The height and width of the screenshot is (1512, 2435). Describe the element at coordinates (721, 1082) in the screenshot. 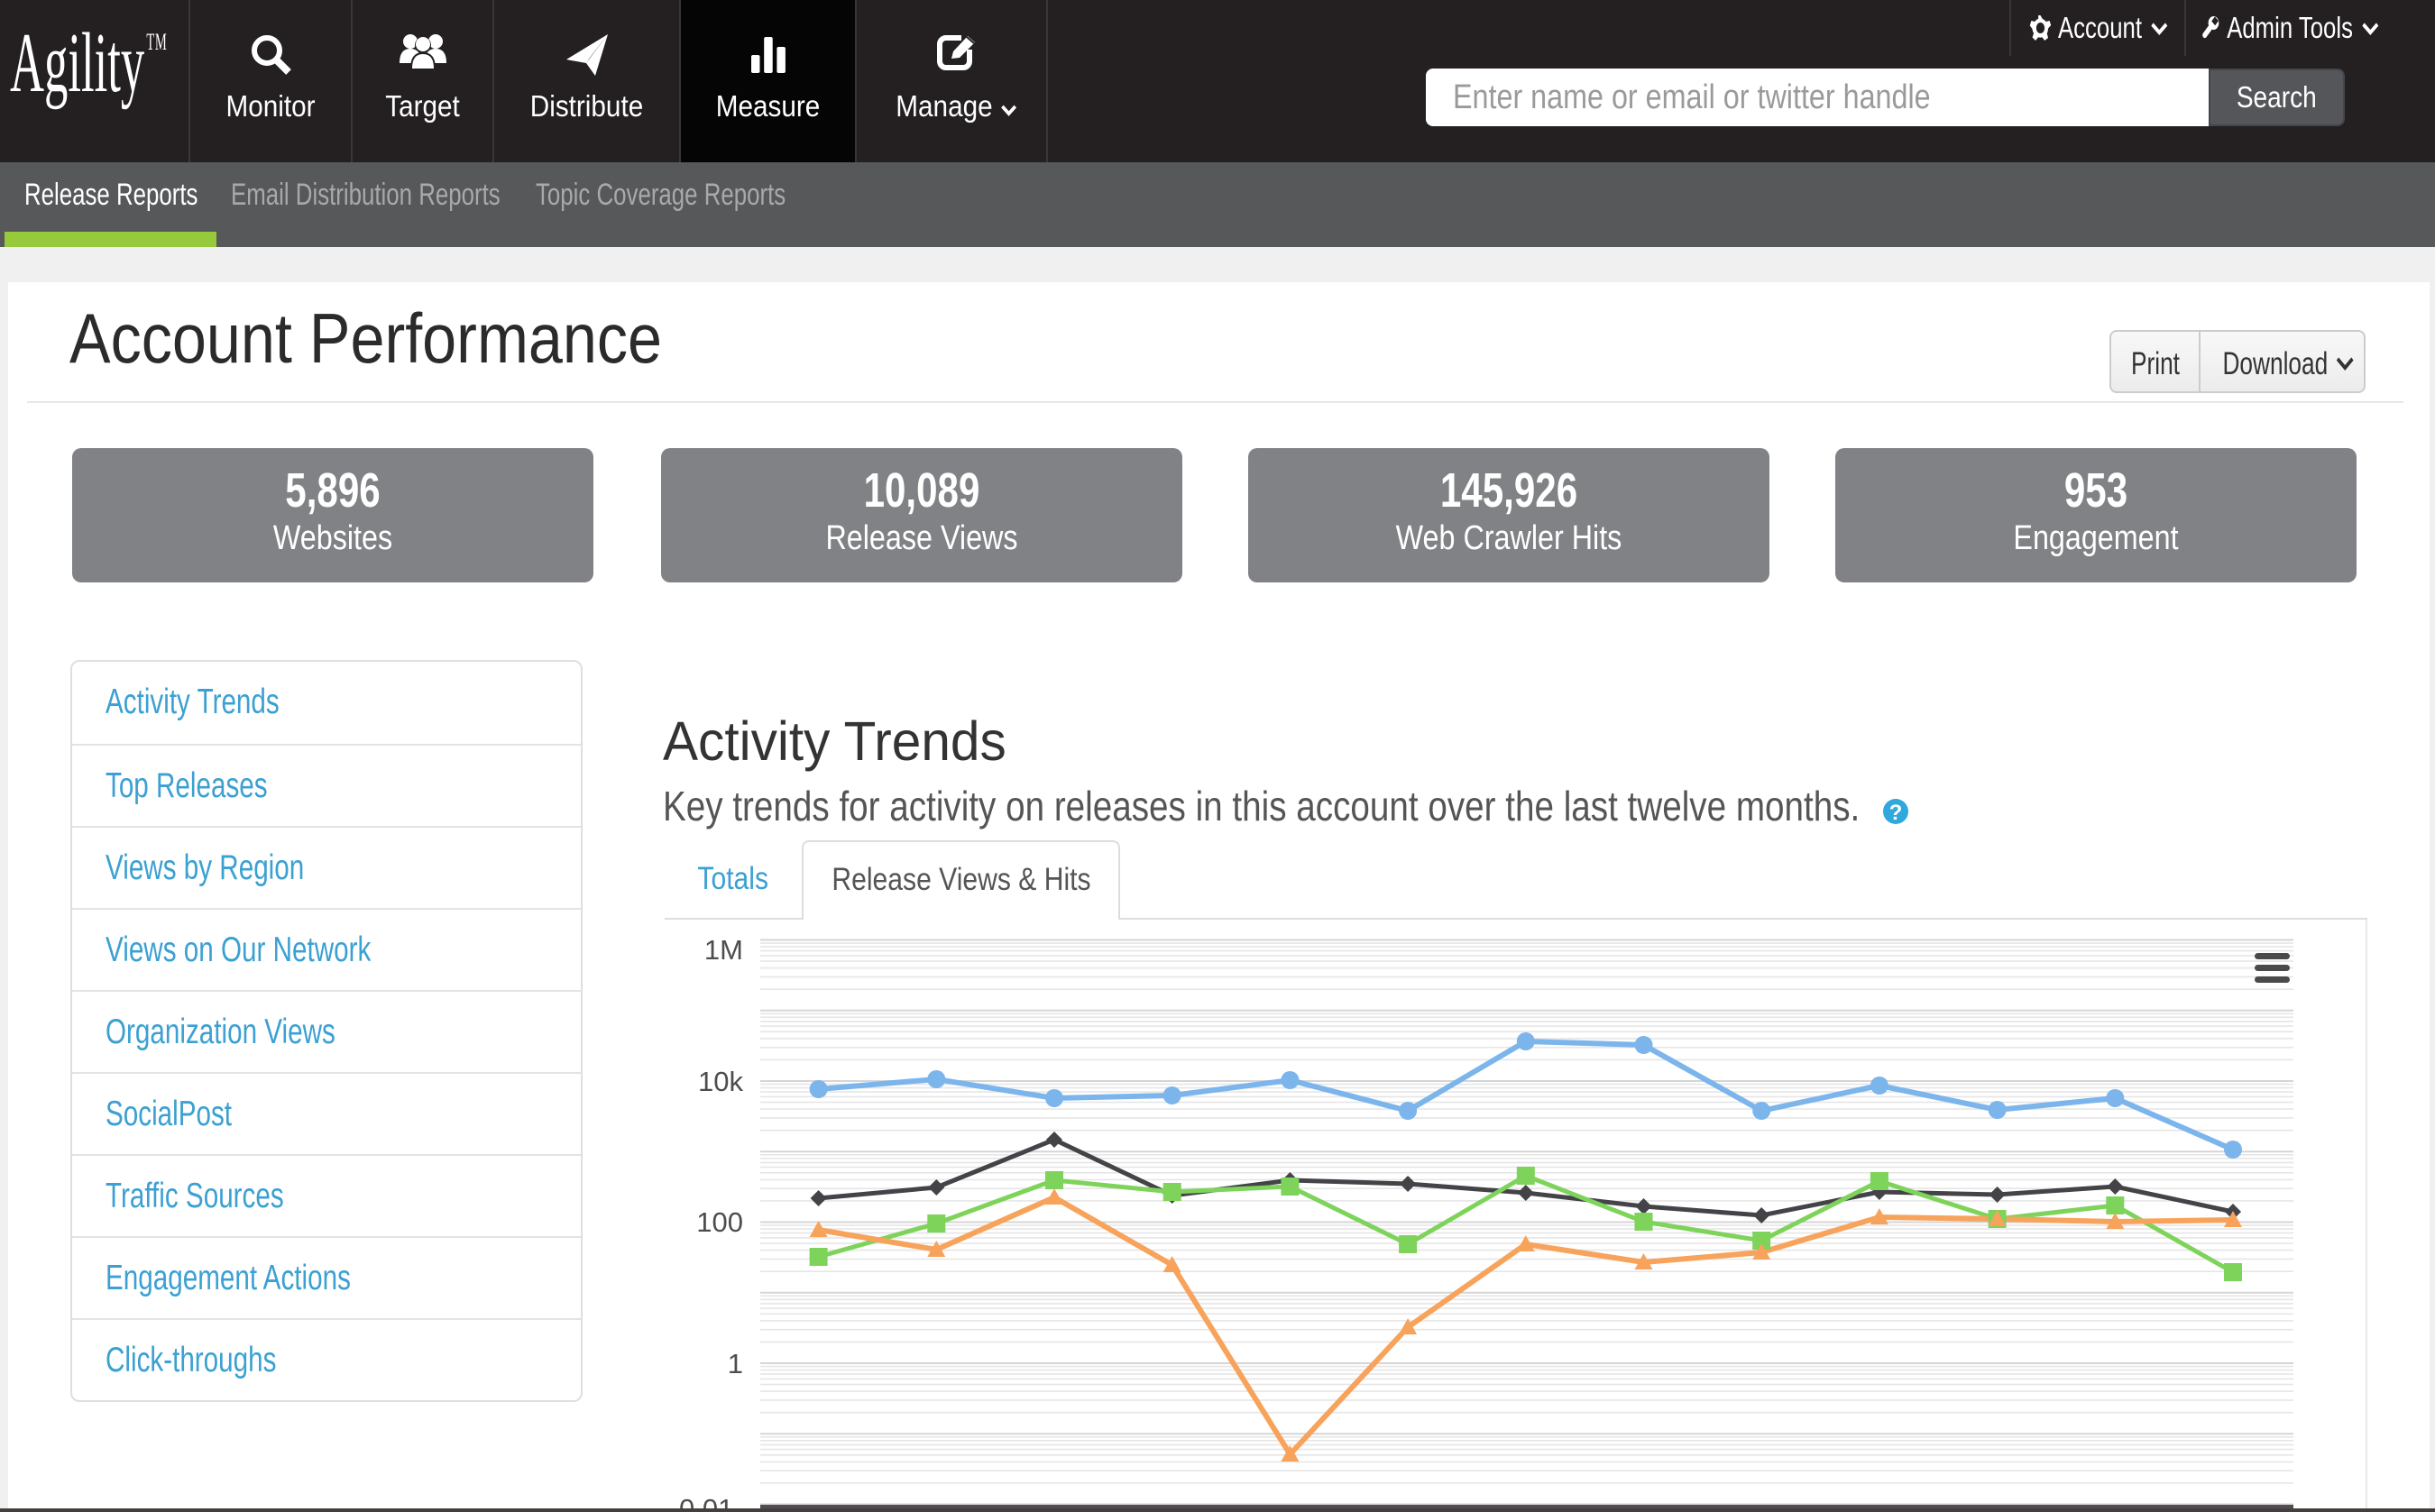

I see `svg-text: 10k` at that location.